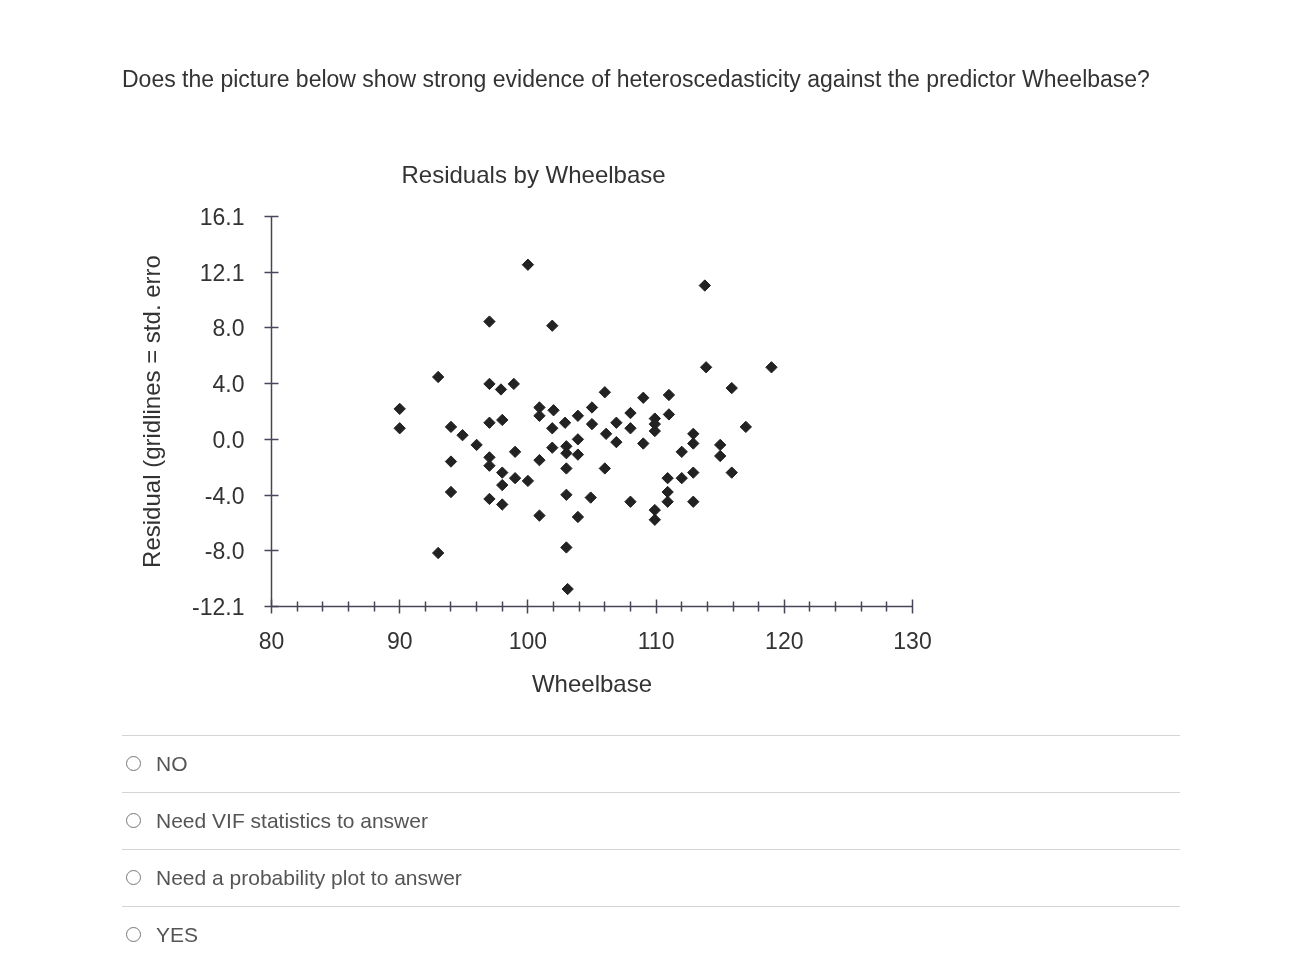 The height and width of the screenshot is (980, 1311). I want to click on y-tick-label: -4.0, so click(224, 495).